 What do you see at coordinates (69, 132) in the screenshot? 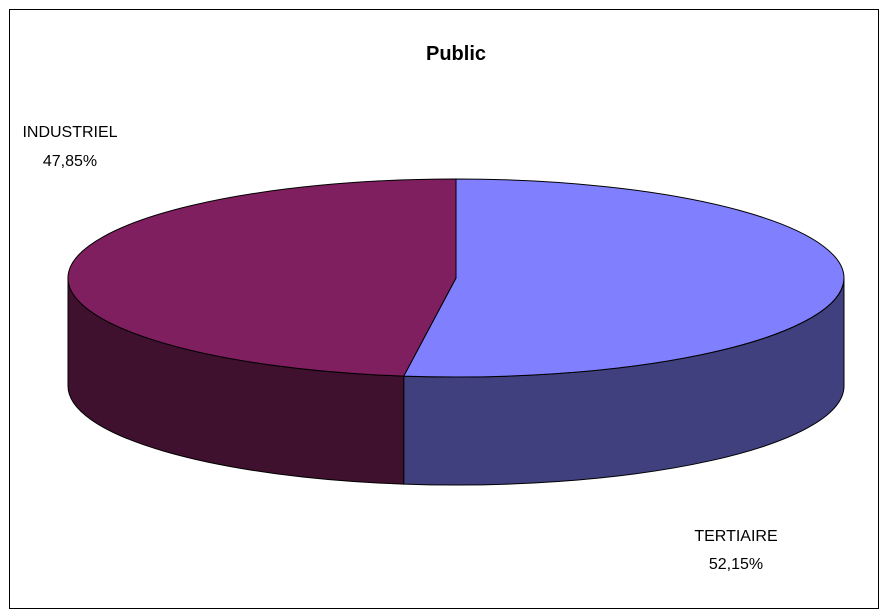
I see `slice-label-industriel: INDUSTRIEL` at bounding box center [69, 132].